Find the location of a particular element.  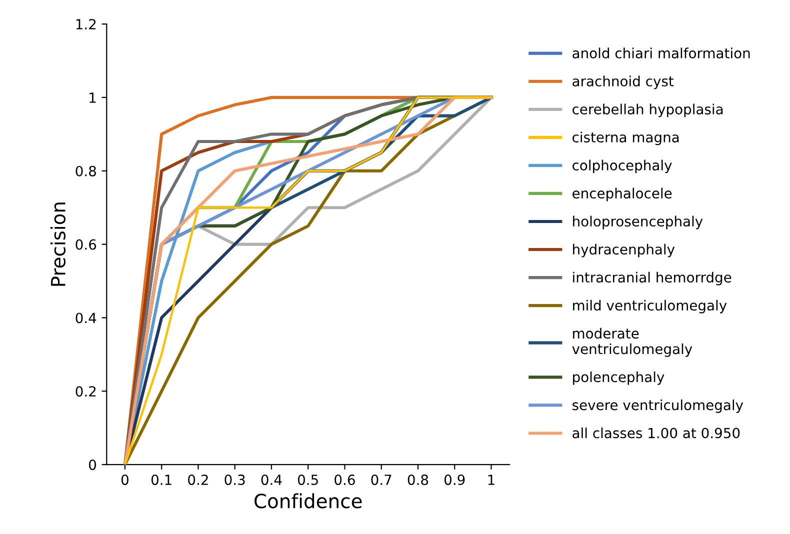

y-tick-label: 0.4 is located at coordinates (86, 318).